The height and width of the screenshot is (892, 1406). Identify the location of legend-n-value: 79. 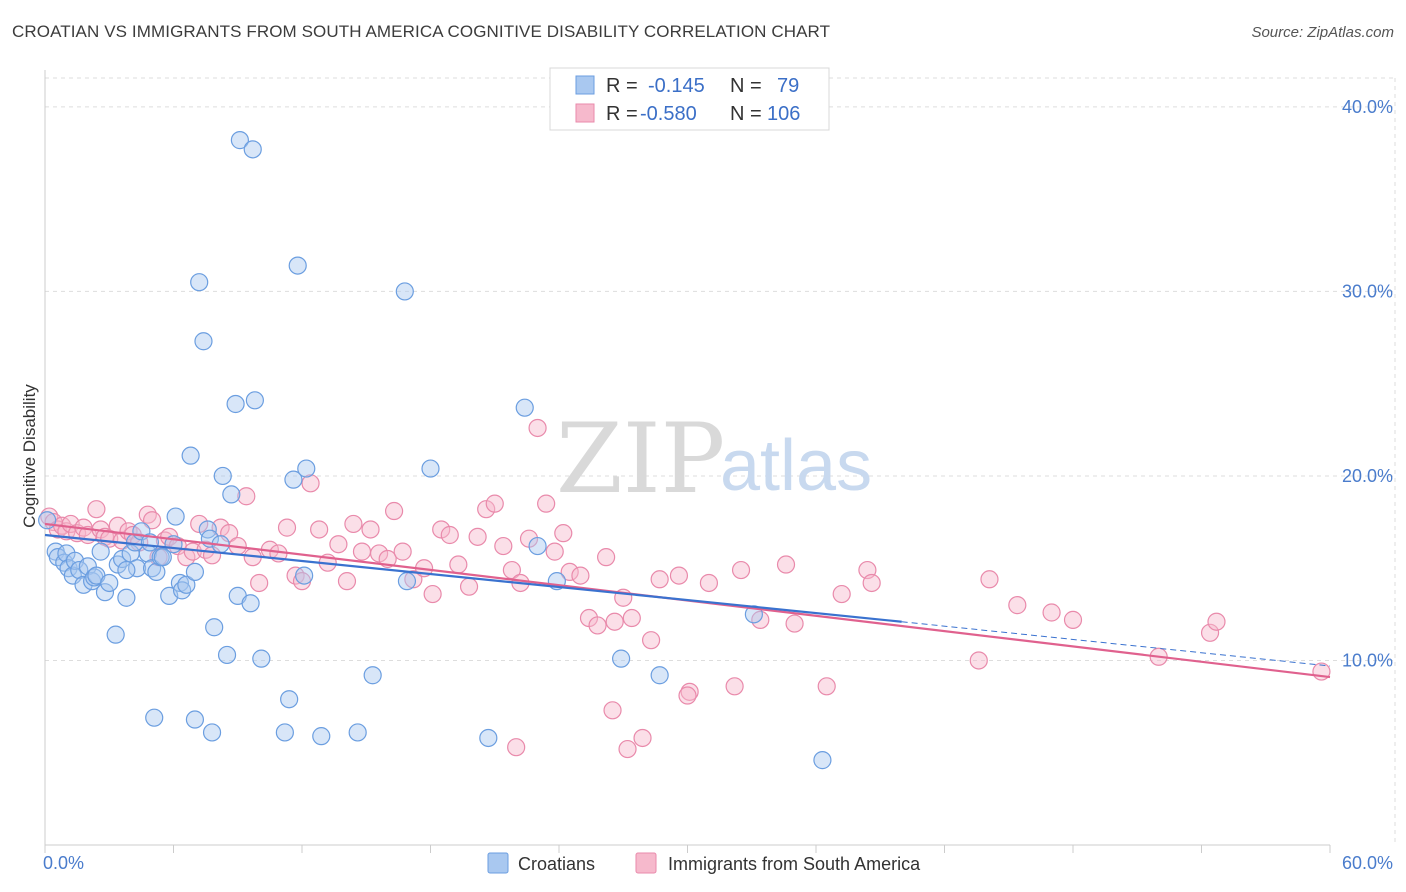
(788, 86).